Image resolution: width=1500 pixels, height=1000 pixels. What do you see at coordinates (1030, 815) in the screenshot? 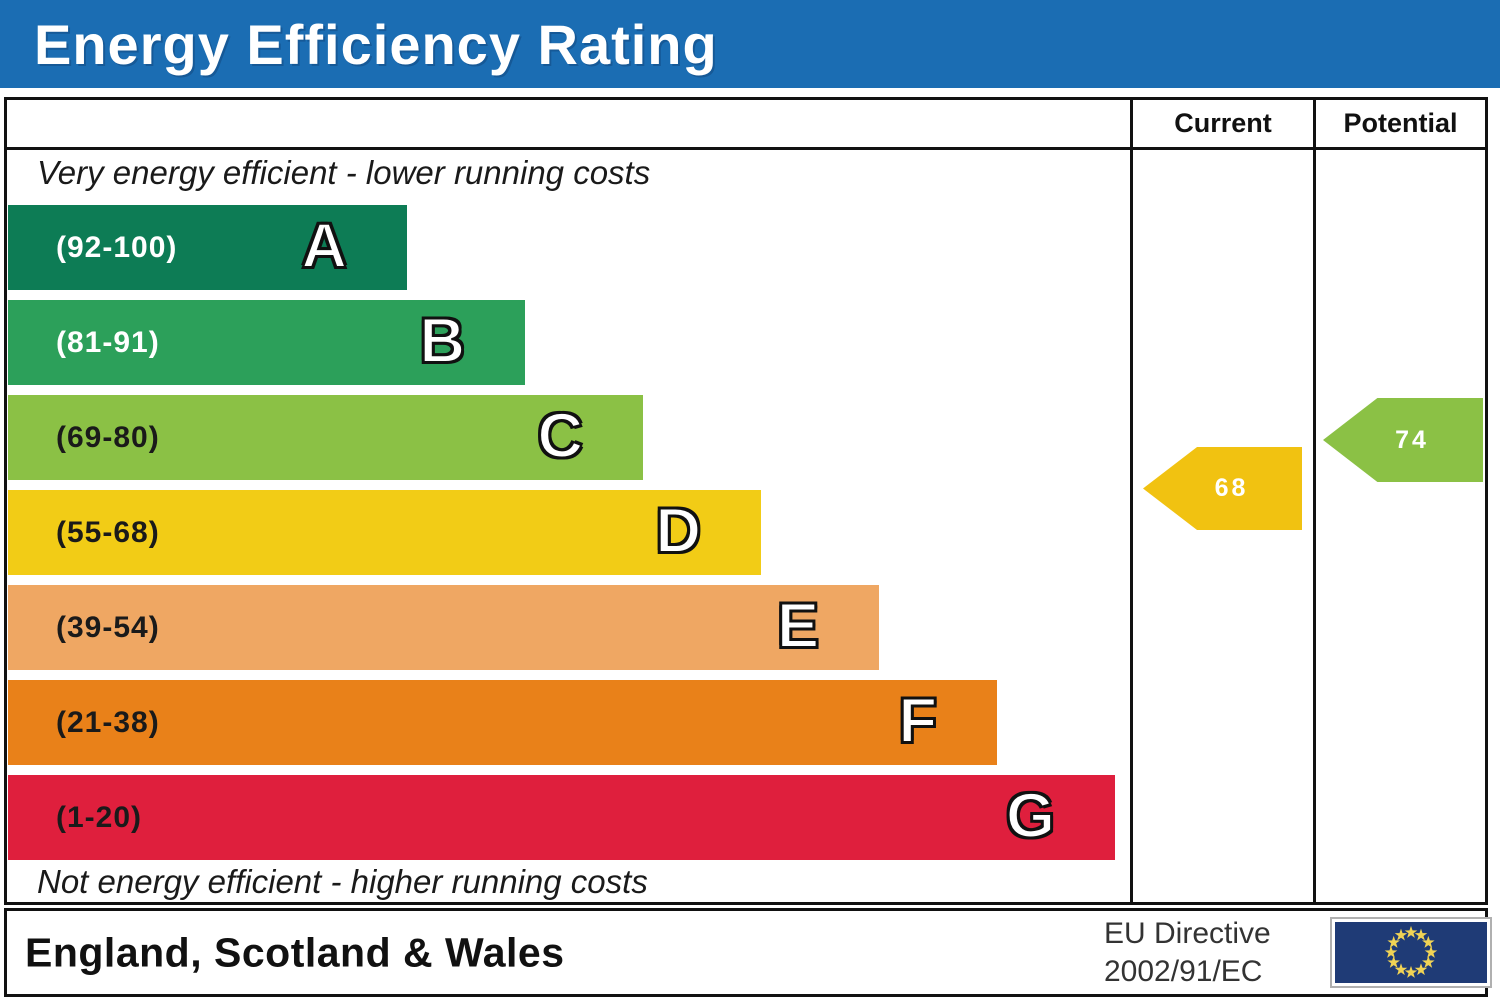
I see `band-letter: G` at bounding box center [1030, 815].